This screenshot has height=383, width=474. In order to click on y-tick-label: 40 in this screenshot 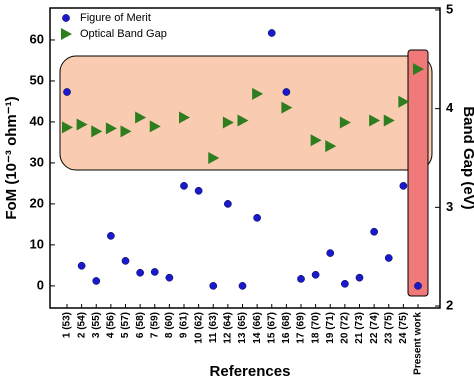, I will do `click(37, 120)`.